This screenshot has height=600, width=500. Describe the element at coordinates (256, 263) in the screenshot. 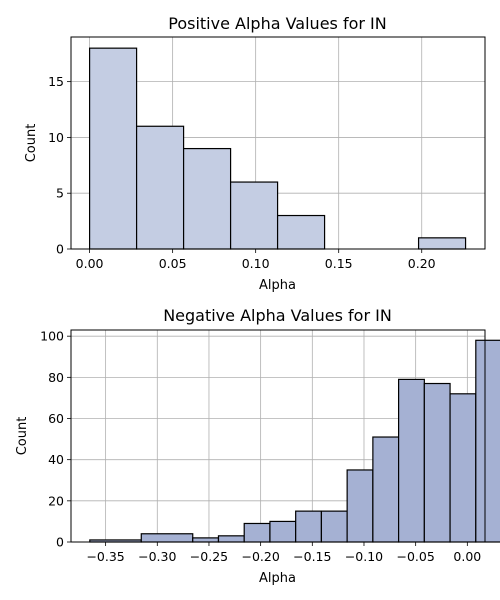

I see `x-tick-label: 0.10` at that location.